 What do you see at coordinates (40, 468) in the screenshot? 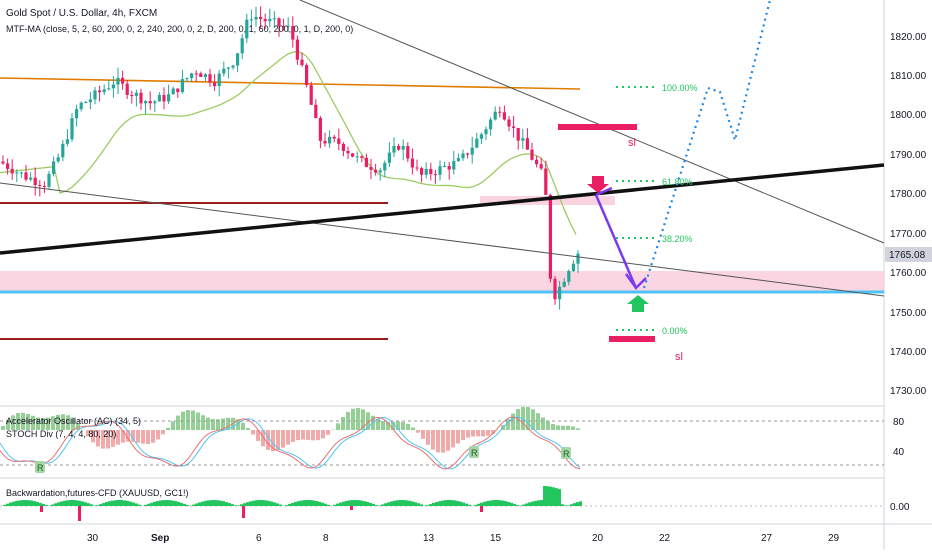
I see `svg-text: R` at bounding box center [40, 468].